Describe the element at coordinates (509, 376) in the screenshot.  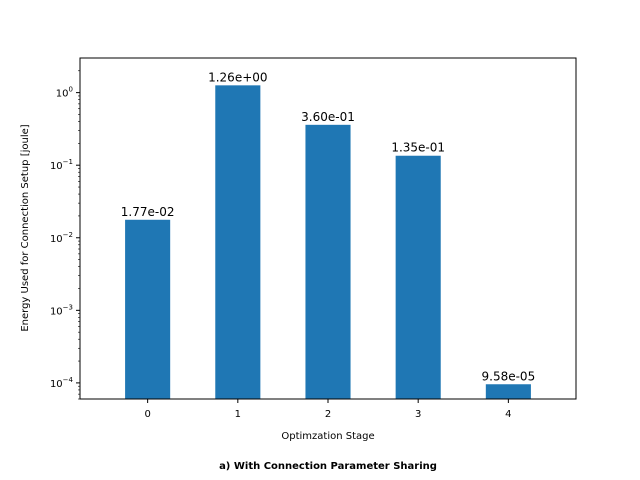
I see `data-label-4: 9.58e-05` at that location.